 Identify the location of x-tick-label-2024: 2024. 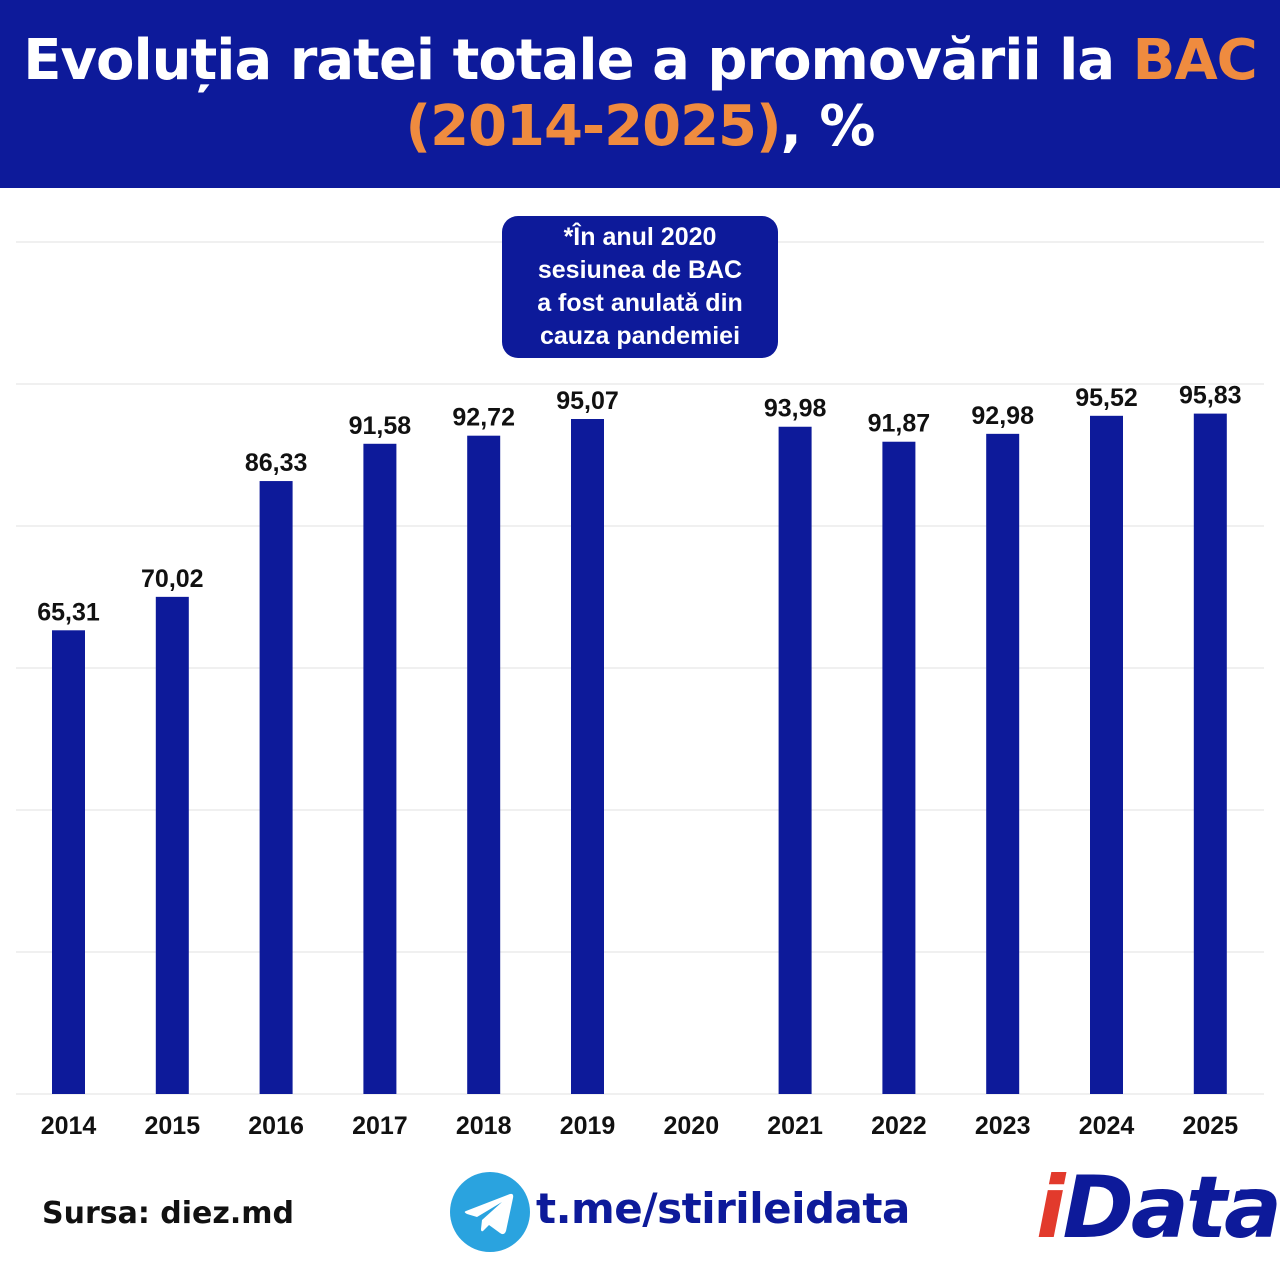
(1107, 1126).